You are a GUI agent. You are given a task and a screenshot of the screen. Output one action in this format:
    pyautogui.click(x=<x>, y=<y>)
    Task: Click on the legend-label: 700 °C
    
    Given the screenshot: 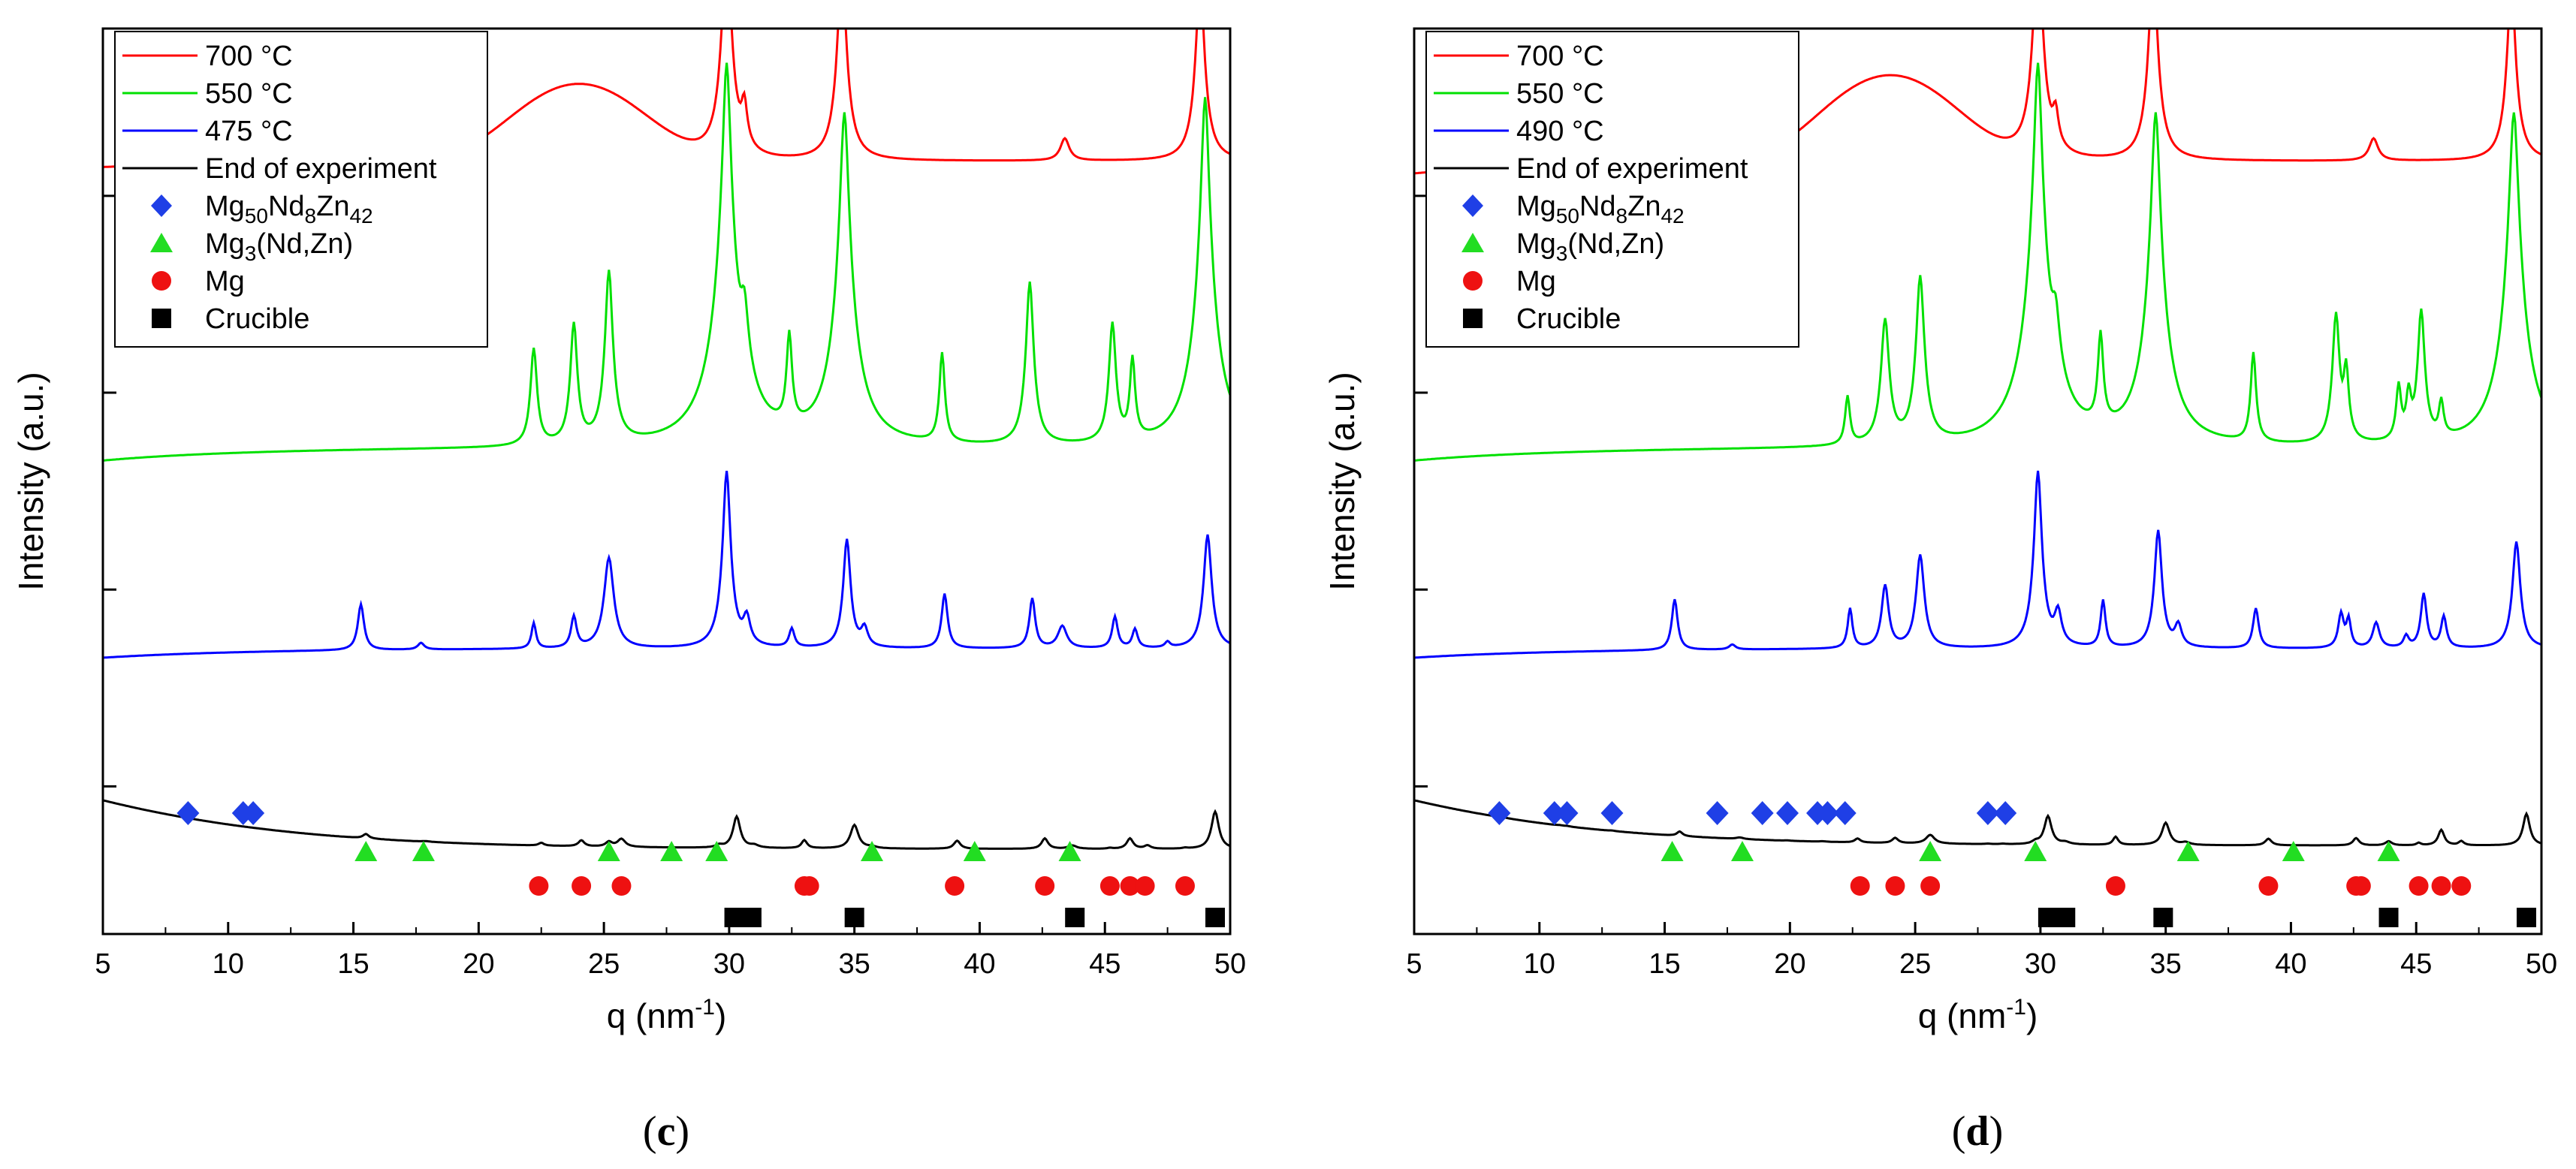 What is the action you would take?
    pyautogui.click(x=249, y=57)
    